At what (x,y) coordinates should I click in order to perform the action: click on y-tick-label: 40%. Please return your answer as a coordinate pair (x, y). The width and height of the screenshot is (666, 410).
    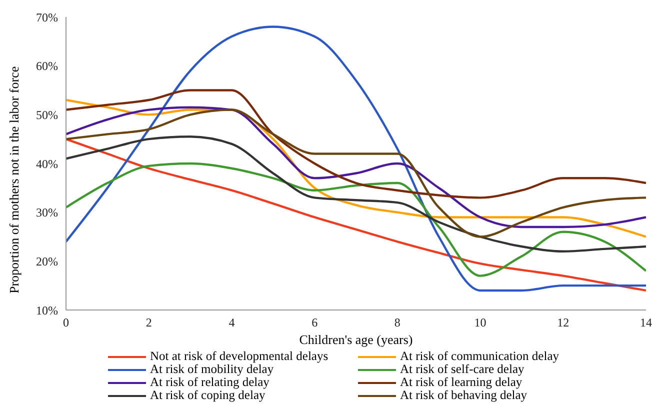
    Looking at the image, I should click on (47, 163).